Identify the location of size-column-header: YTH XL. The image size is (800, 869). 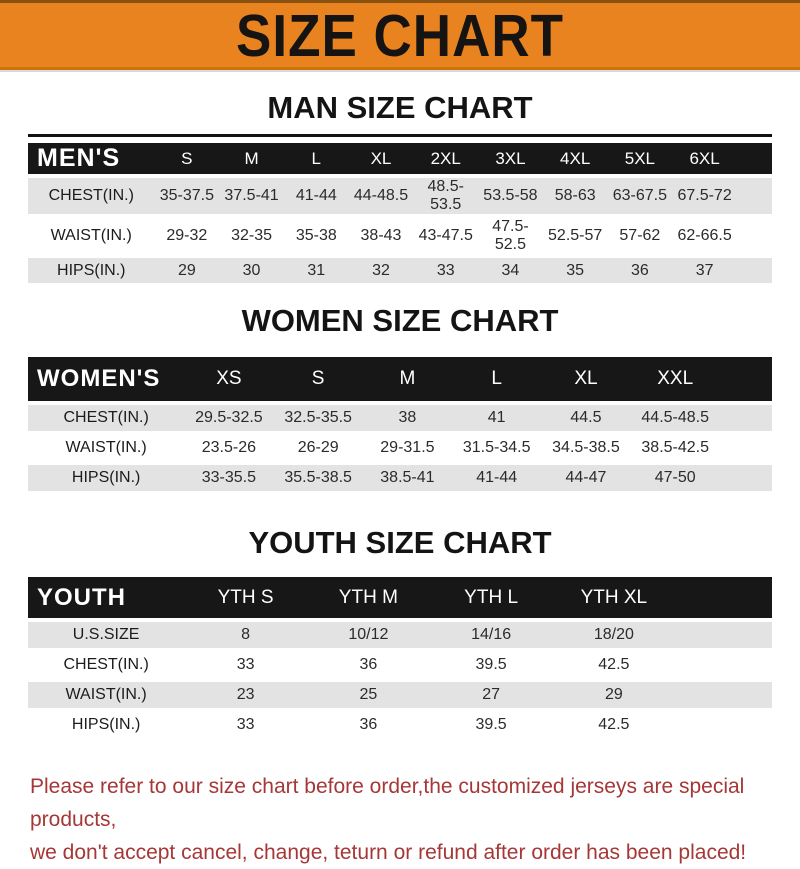
(614, 597).